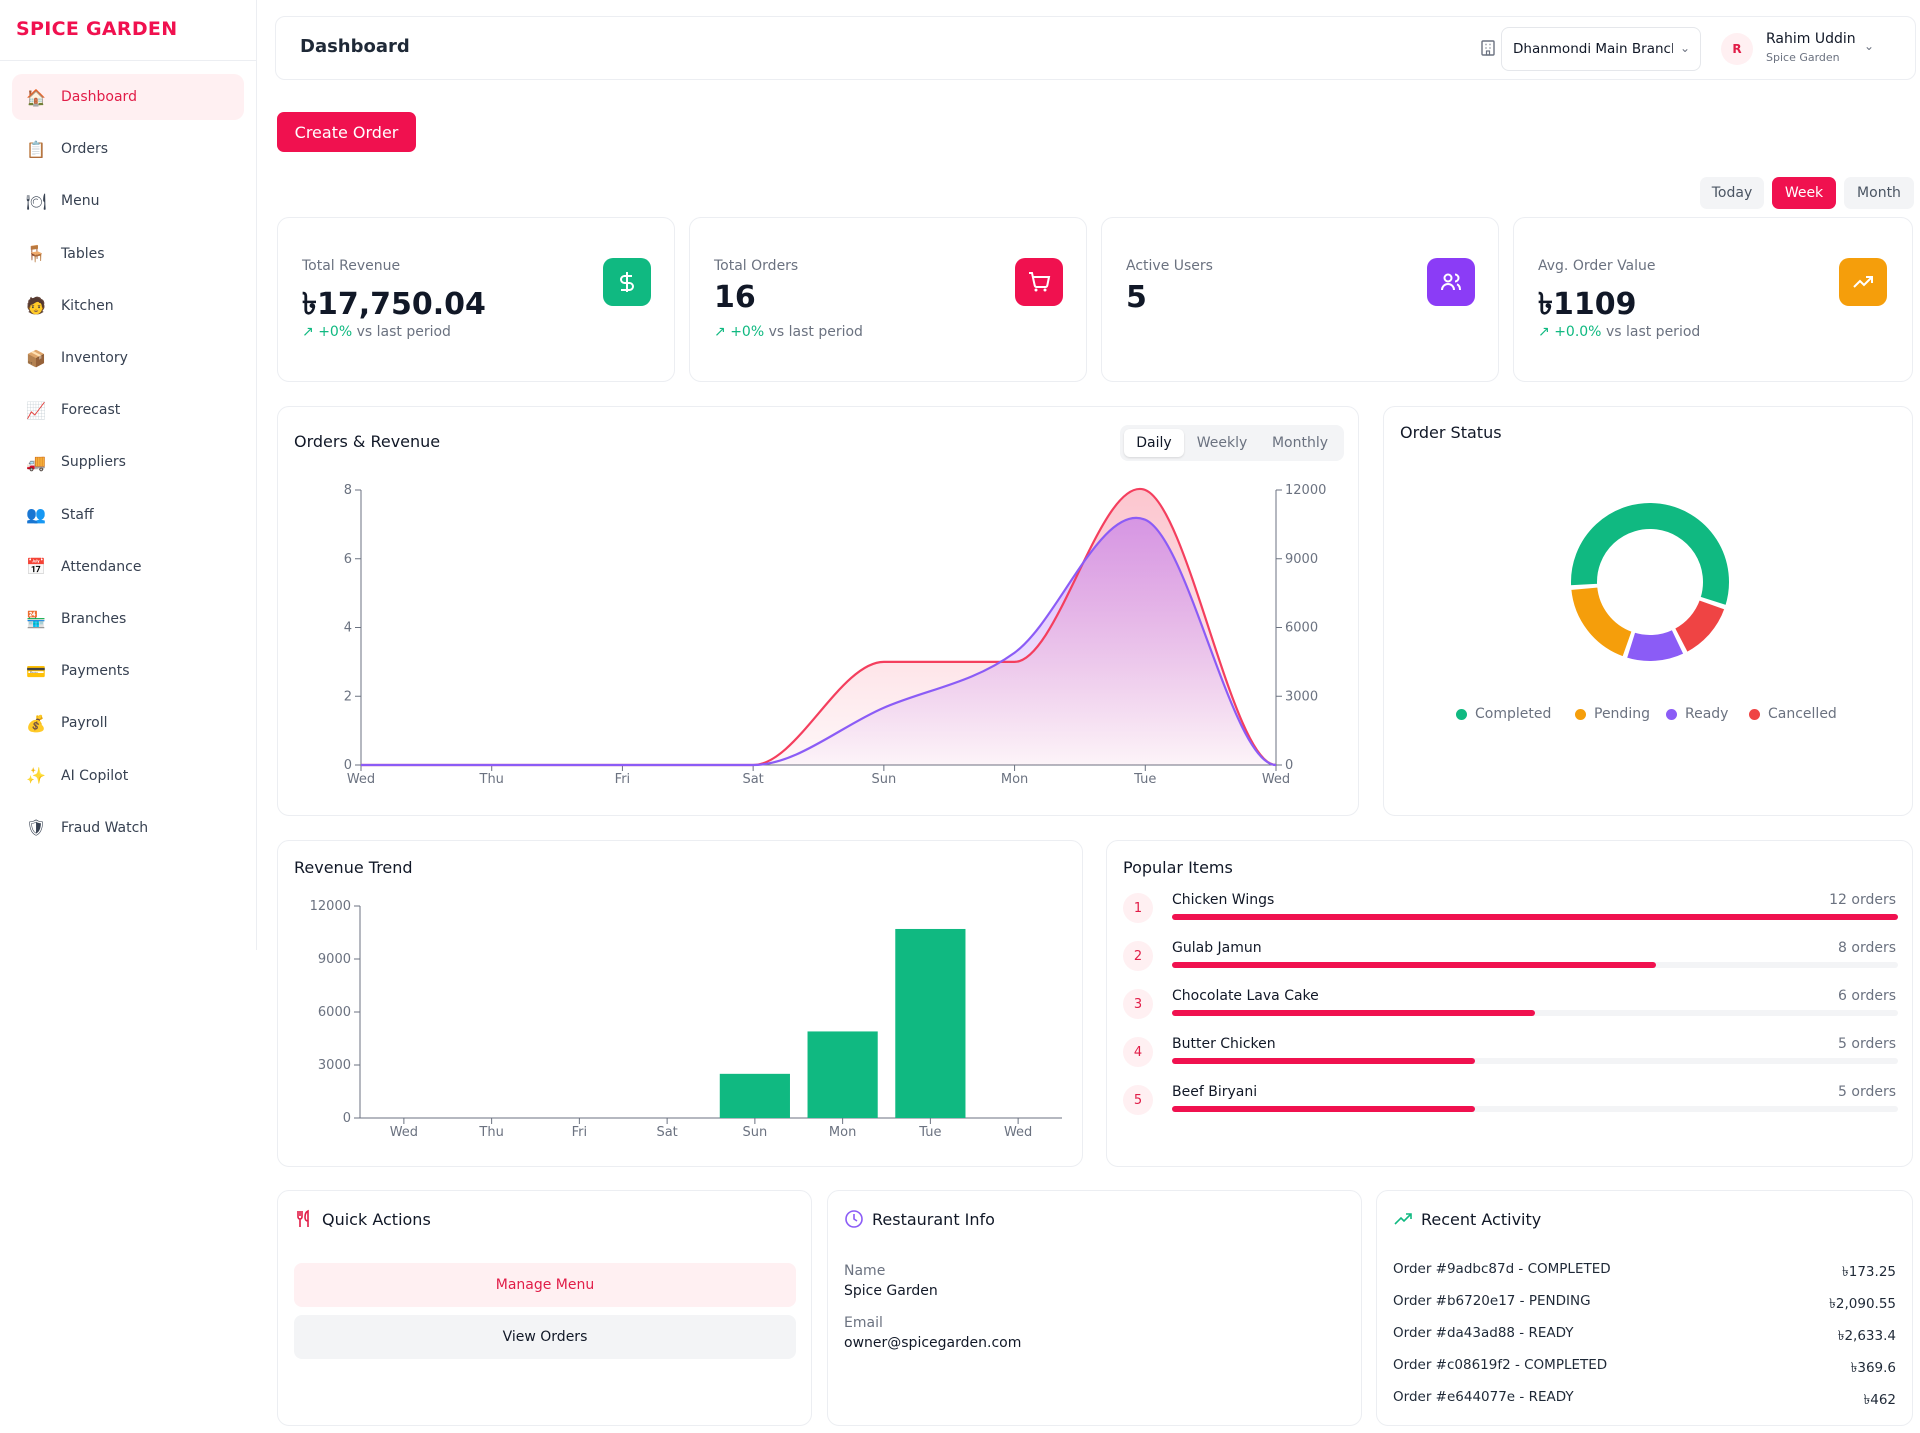  Describe the element at coordinates (1488, 48) in the screenshot. I see `building-icon` at that location.